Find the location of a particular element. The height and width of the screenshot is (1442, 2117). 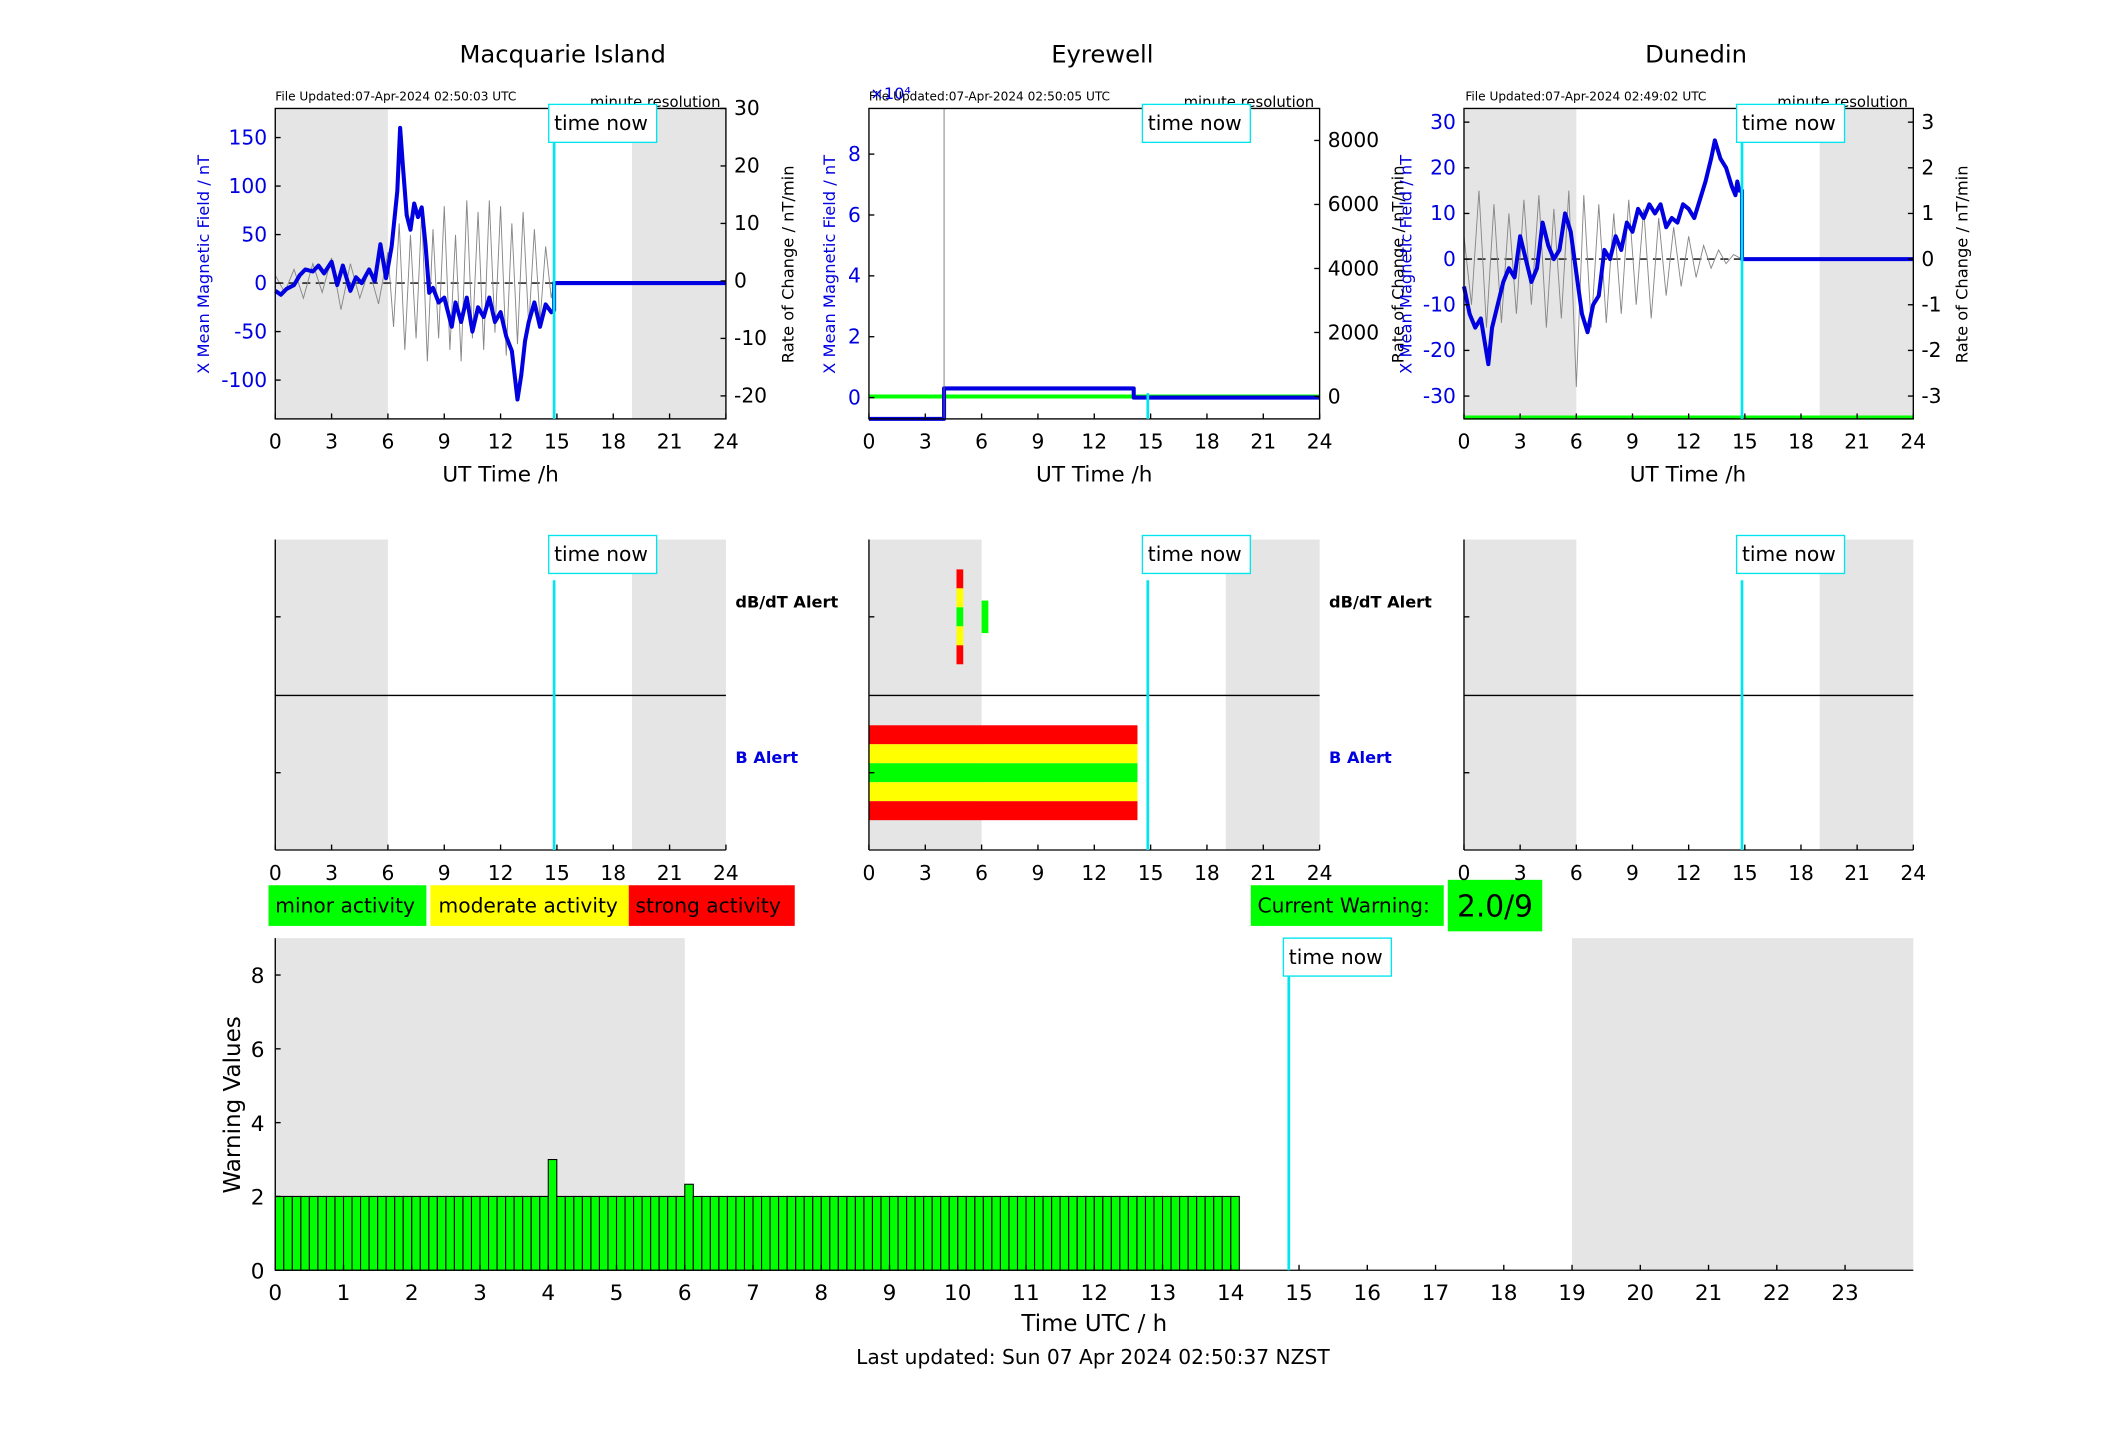

alert-plot-eyrewell: 0 3 6 9 12 15 18 21 24 time now is located at coordinates (1097, 709).